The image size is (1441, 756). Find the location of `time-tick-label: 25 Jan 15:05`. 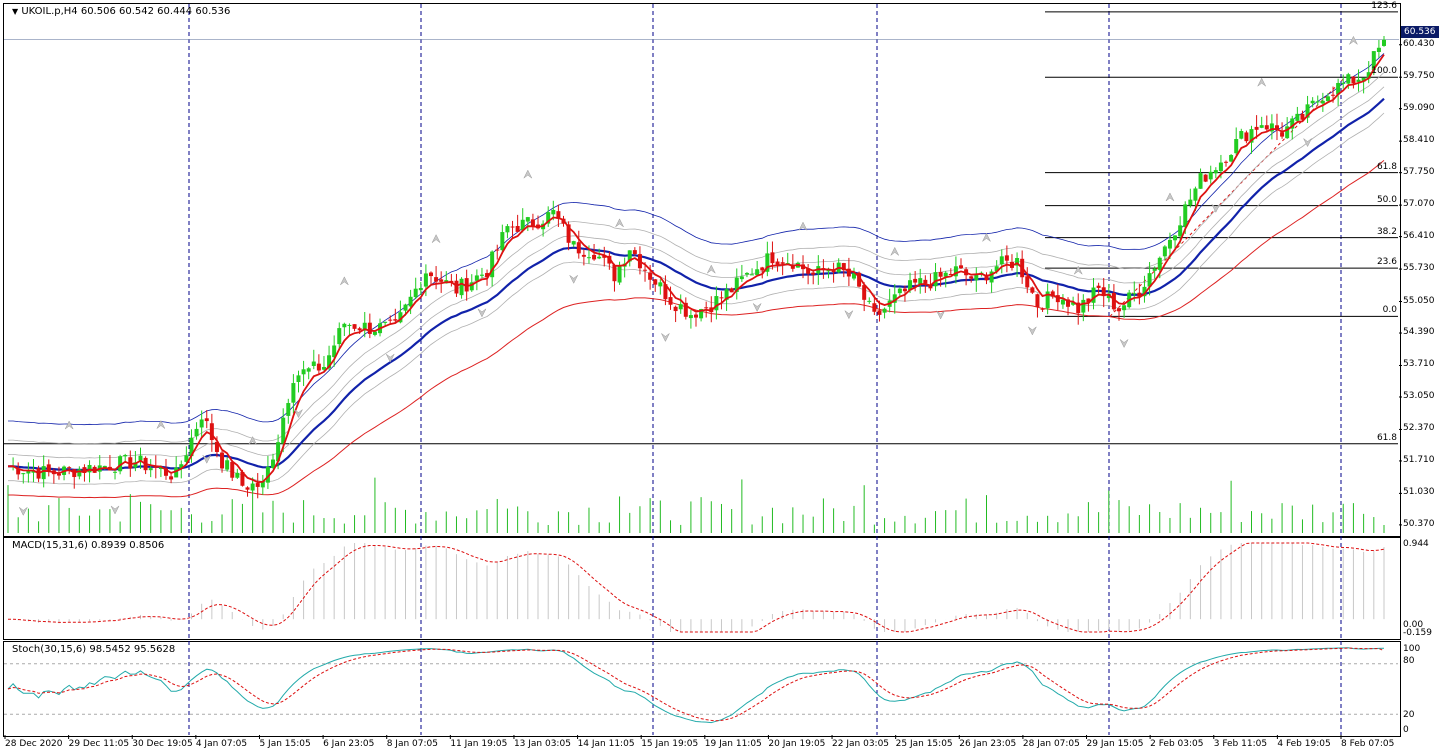

time-tick-label: 25 Jan 15:05 is located at coordinates (924, 744).